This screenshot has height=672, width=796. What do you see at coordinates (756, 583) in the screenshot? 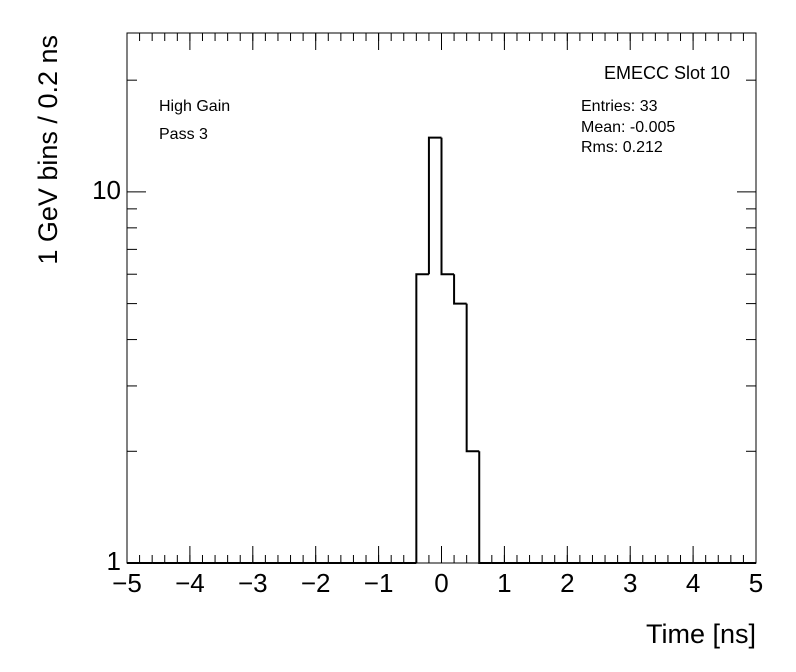
I see `x-tick-label: 5` at bounding box center [756, 583].